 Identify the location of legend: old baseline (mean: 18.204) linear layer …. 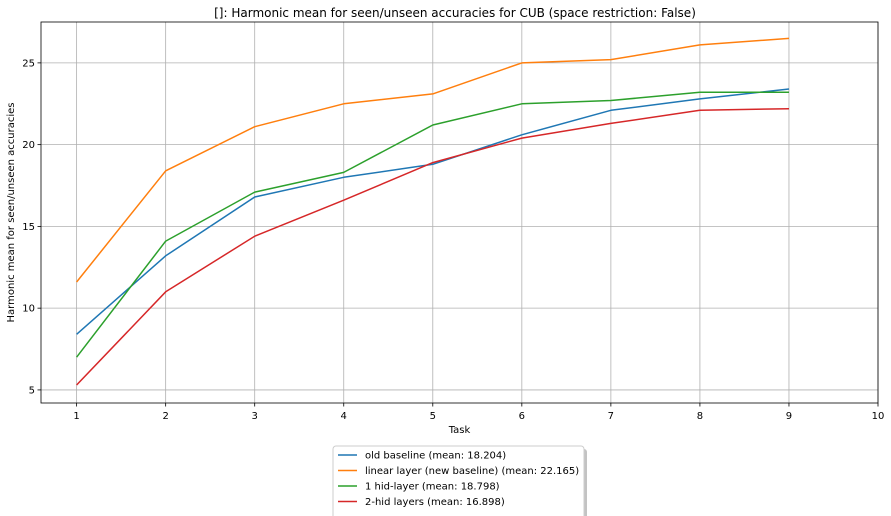
(459, 480).